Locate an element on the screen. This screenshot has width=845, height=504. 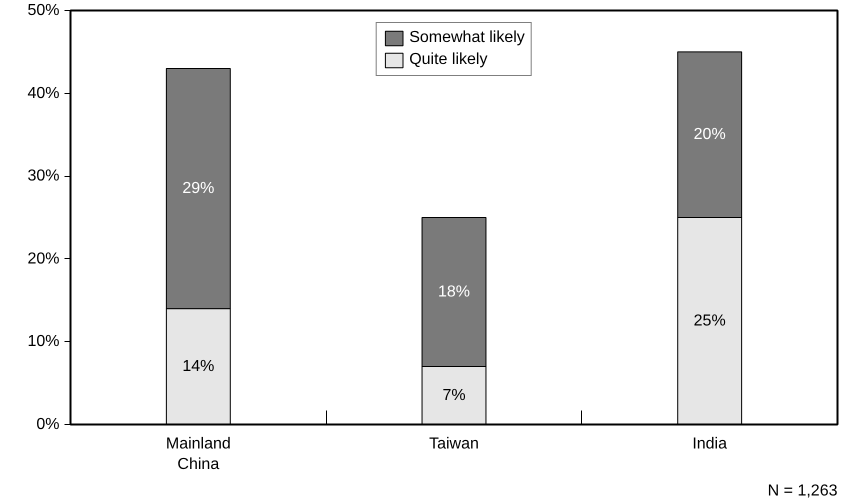
data-label: 18% is located at coordinates (454, 292).